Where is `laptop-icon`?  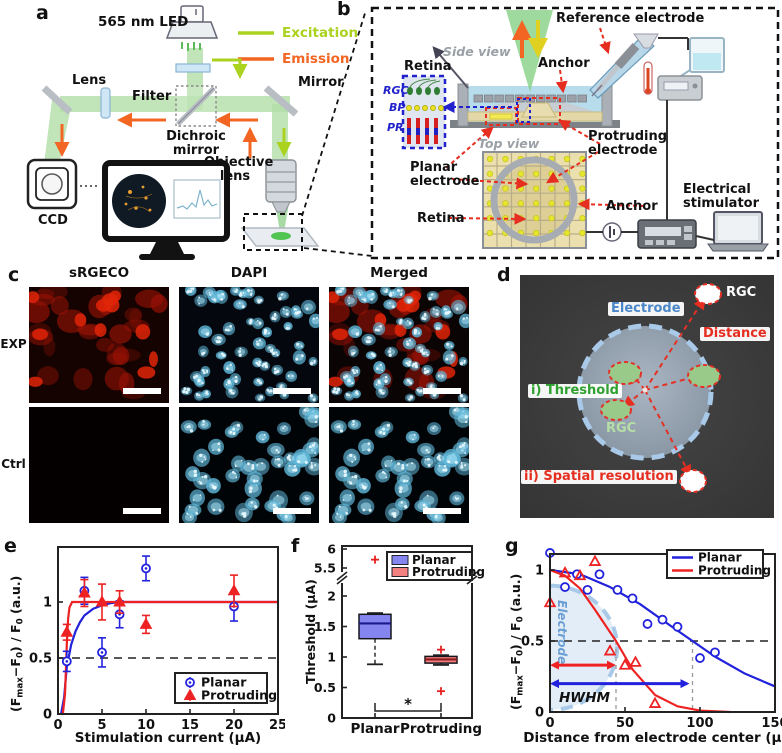 laptop-icon is located at coordinates (738, 231).